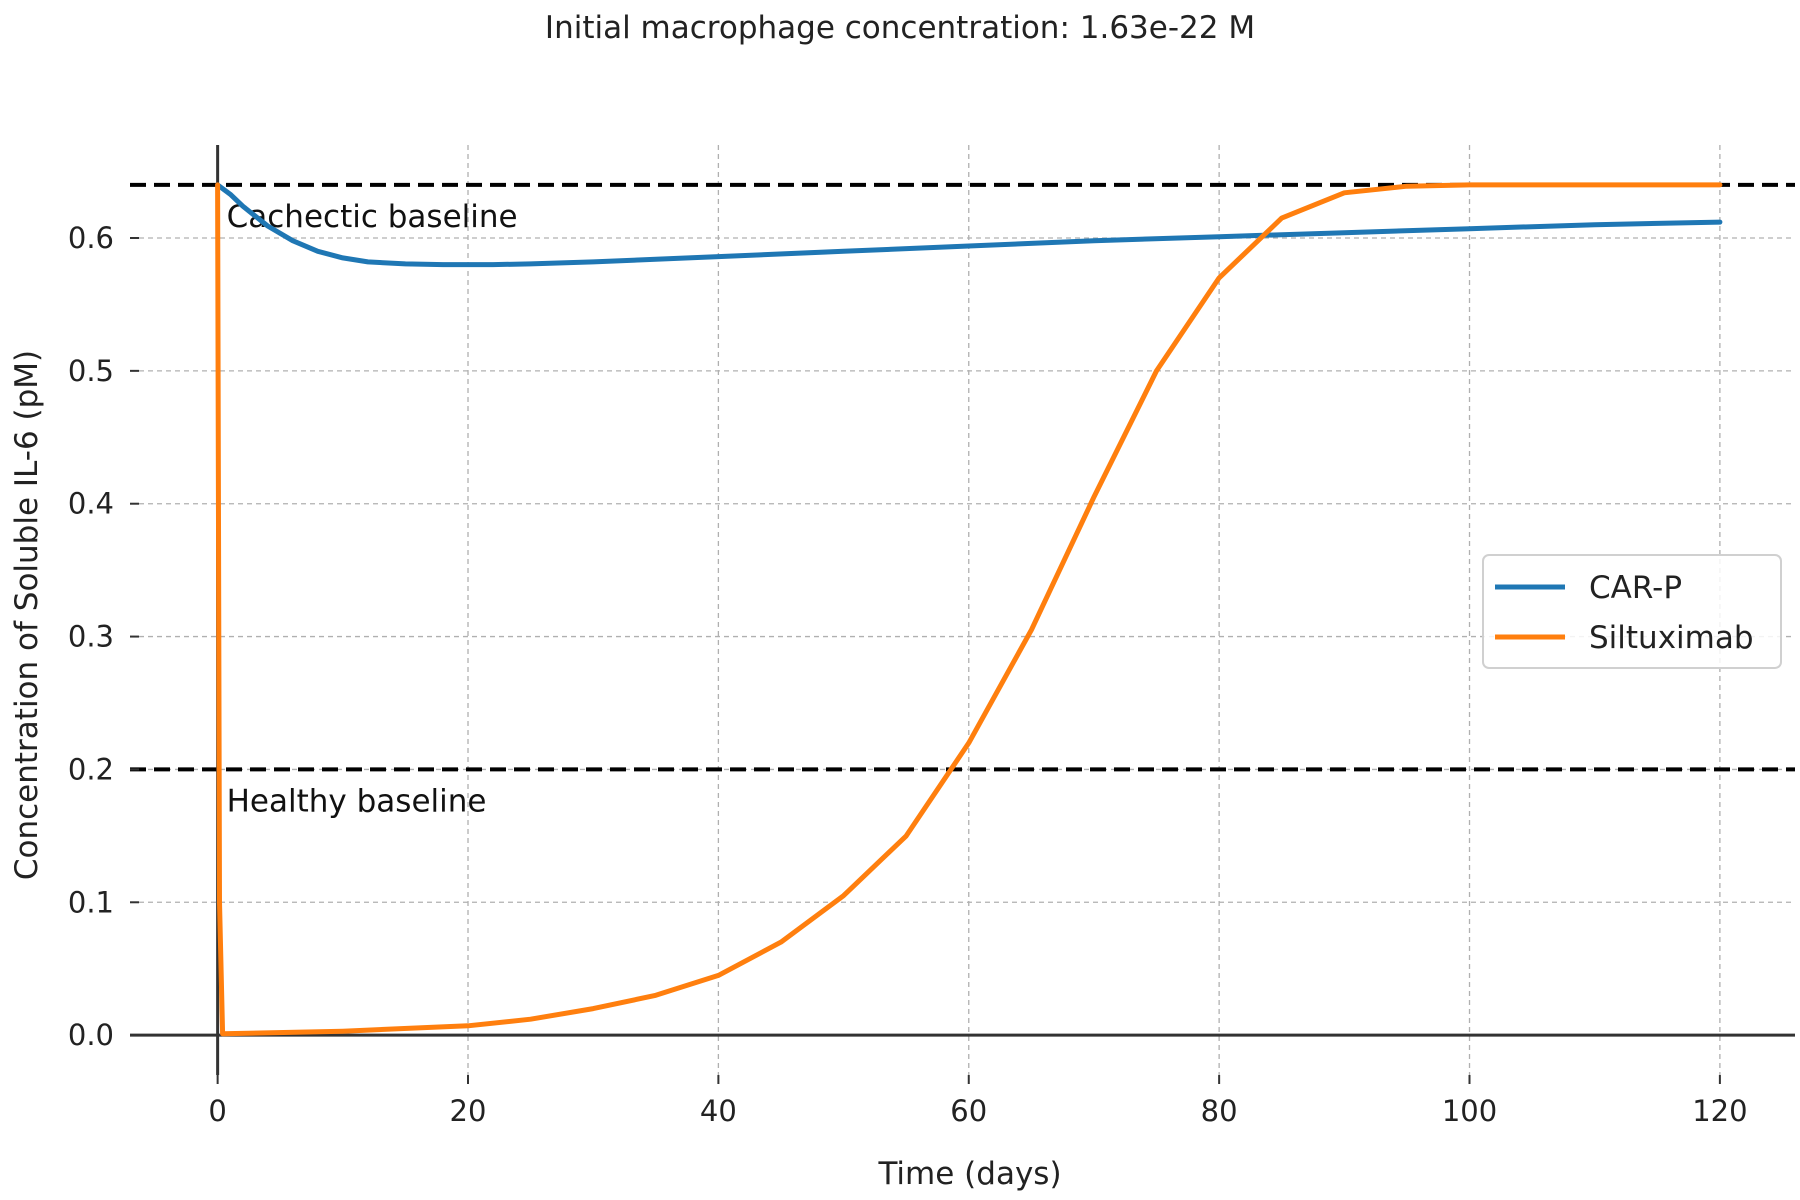  Describe the element at coordinates (468, 1111) in the screenshot. I see `x-tick-label: 20` at that location.